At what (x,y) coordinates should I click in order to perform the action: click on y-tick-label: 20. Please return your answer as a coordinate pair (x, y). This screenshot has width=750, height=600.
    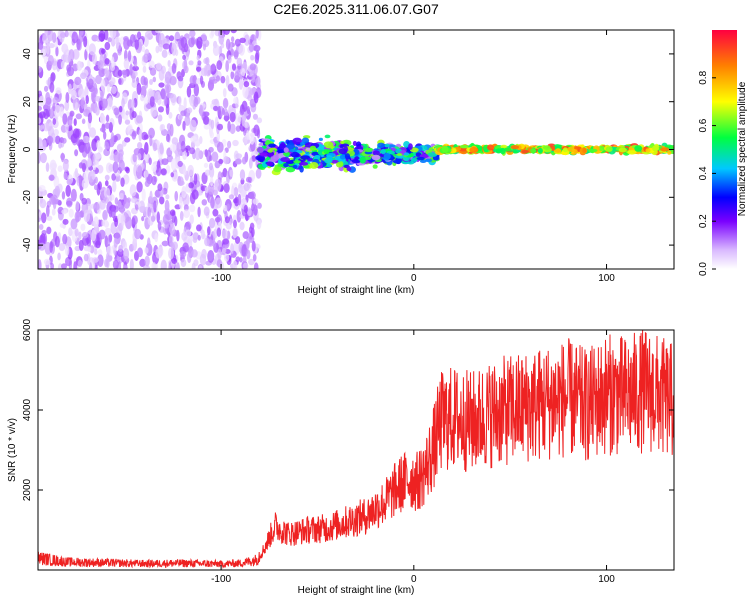
    Looking at the image, I should click on (27, 102).